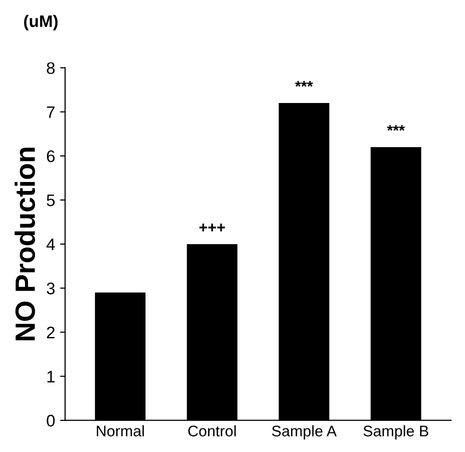  Describe the element at coordinates (50, 156) in the screenshot. I see `y-tick-label: 6` at that location.